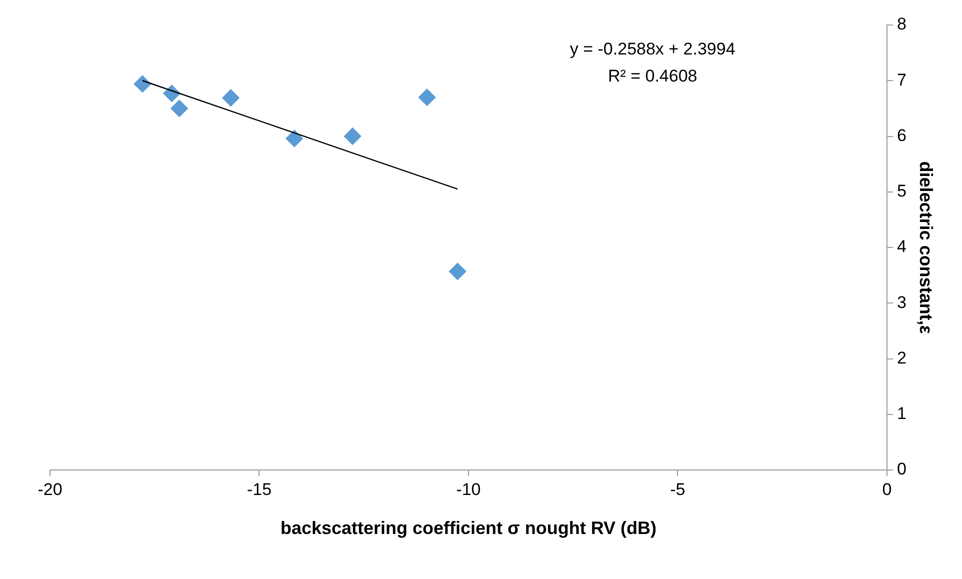 This screenshot has width=962, height=579. I want to click on y-tick-label: 8, so click(901, 24).